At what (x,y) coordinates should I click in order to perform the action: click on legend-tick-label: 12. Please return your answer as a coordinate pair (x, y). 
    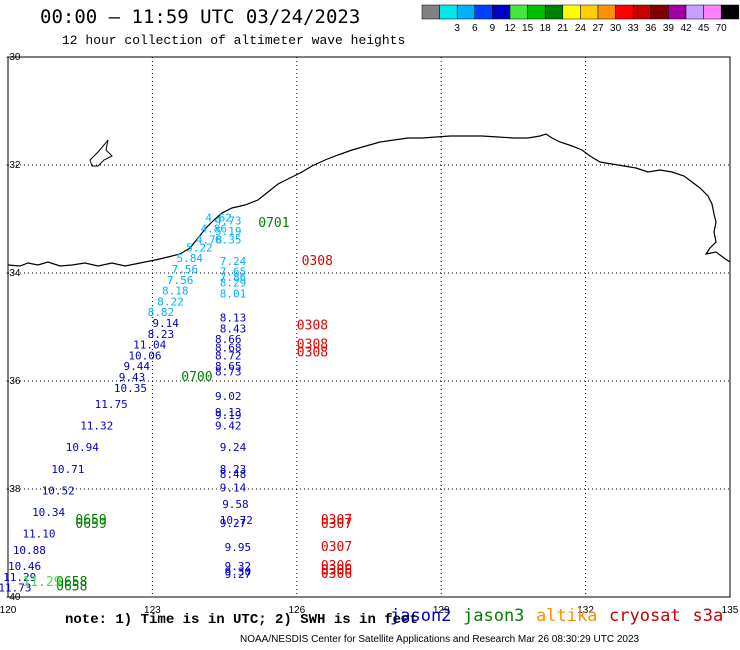
    Looking at the image, I should click on (510, 28).